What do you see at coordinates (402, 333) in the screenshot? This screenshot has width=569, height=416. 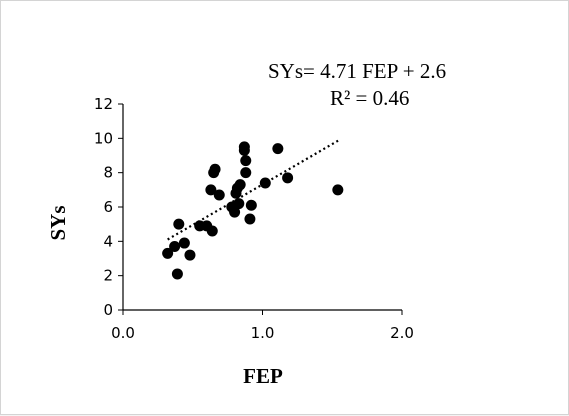 I see `x-tick-label: 2.0` at bounding box center [402, 333].